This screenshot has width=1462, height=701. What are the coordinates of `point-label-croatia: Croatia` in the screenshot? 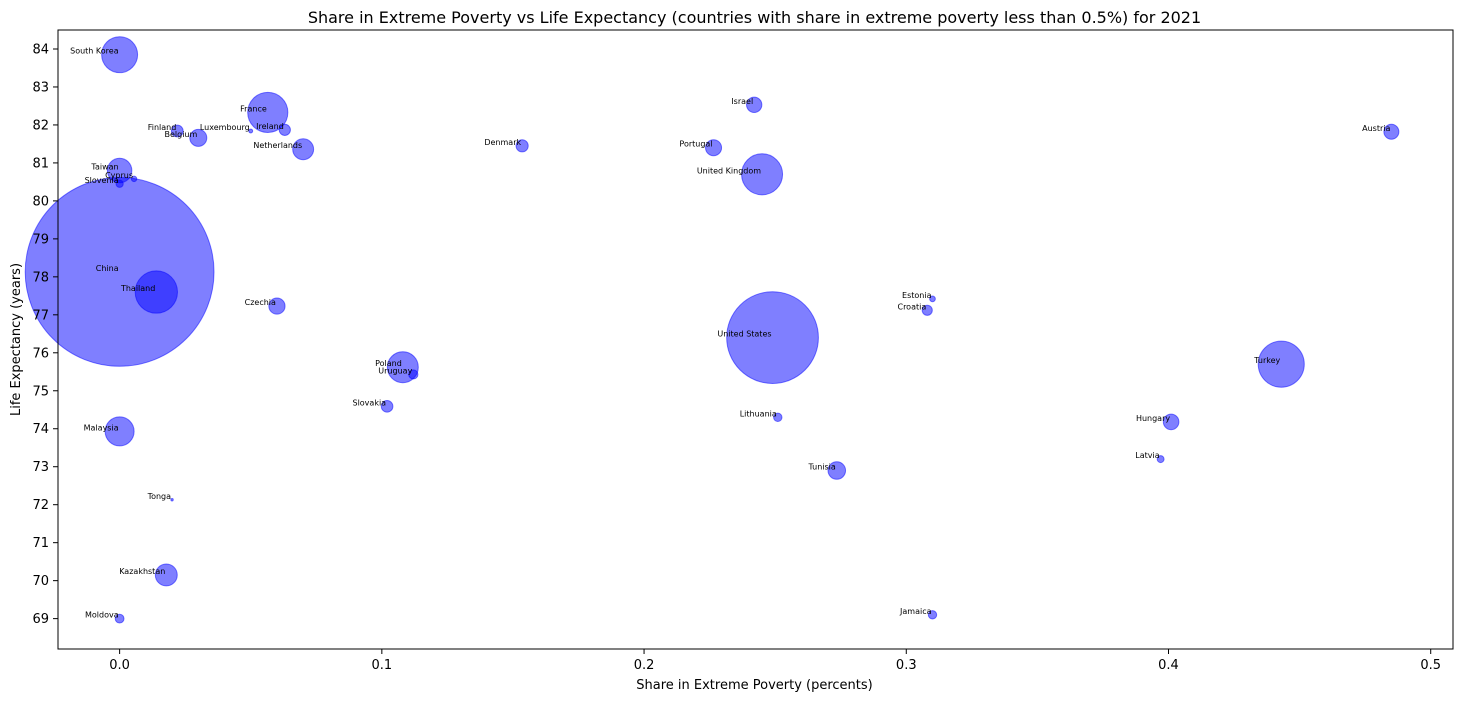 It's located at (911, 306).